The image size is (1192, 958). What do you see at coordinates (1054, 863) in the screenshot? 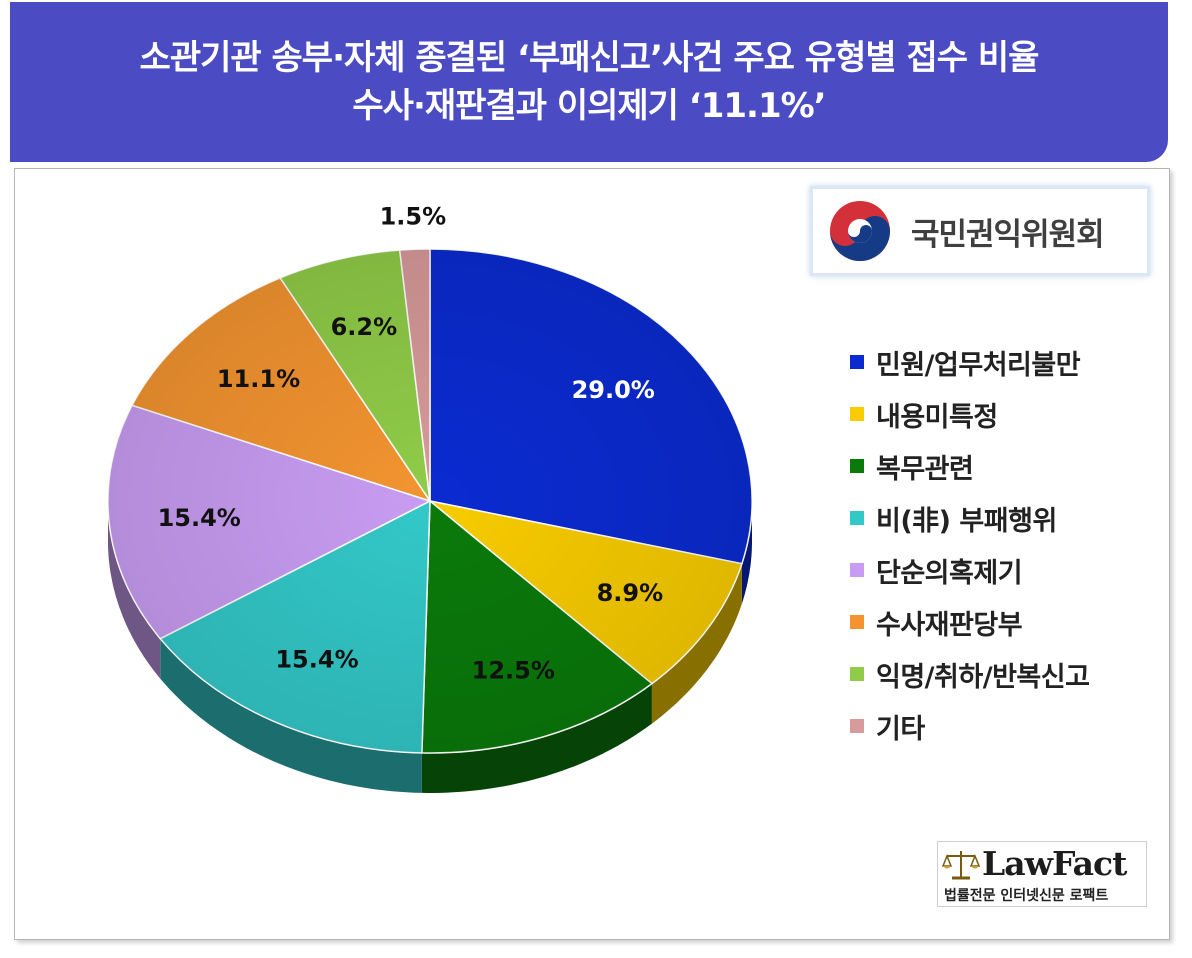
I see `lawfact-brand: LawFact` at bounding box center [1054, 863].